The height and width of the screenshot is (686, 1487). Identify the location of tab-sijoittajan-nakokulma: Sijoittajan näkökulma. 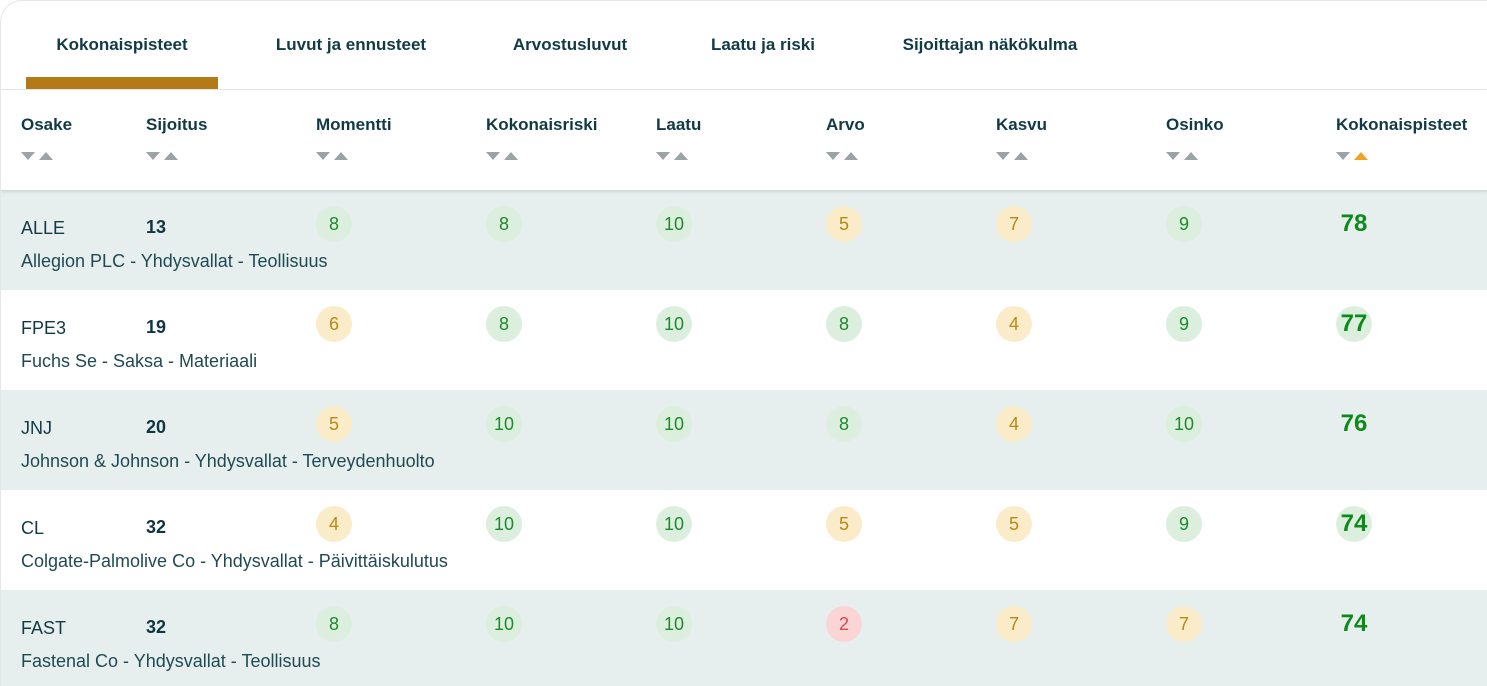
(990, 44).